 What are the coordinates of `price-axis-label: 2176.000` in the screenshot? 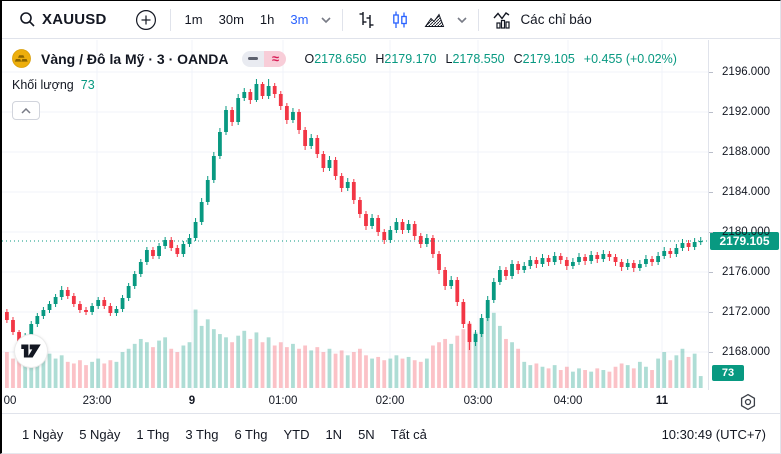 It's located at (746, 272).